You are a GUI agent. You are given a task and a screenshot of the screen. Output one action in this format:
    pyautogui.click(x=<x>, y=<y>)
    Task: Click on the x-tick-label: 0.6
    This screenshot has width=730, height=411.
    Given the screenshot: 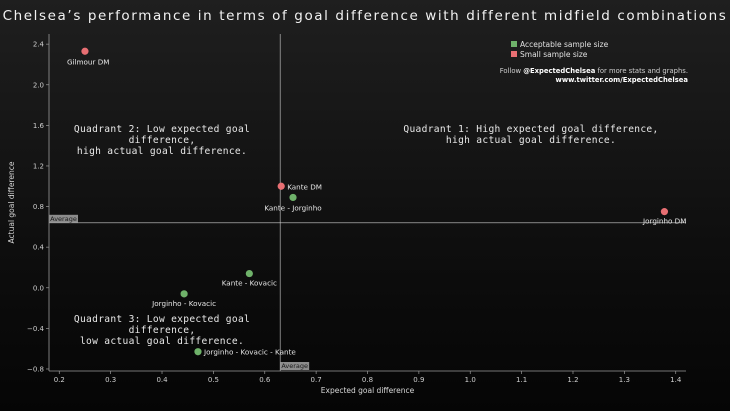 What is the action you would take?
    pyautogui.click(x=265, y=380)
    